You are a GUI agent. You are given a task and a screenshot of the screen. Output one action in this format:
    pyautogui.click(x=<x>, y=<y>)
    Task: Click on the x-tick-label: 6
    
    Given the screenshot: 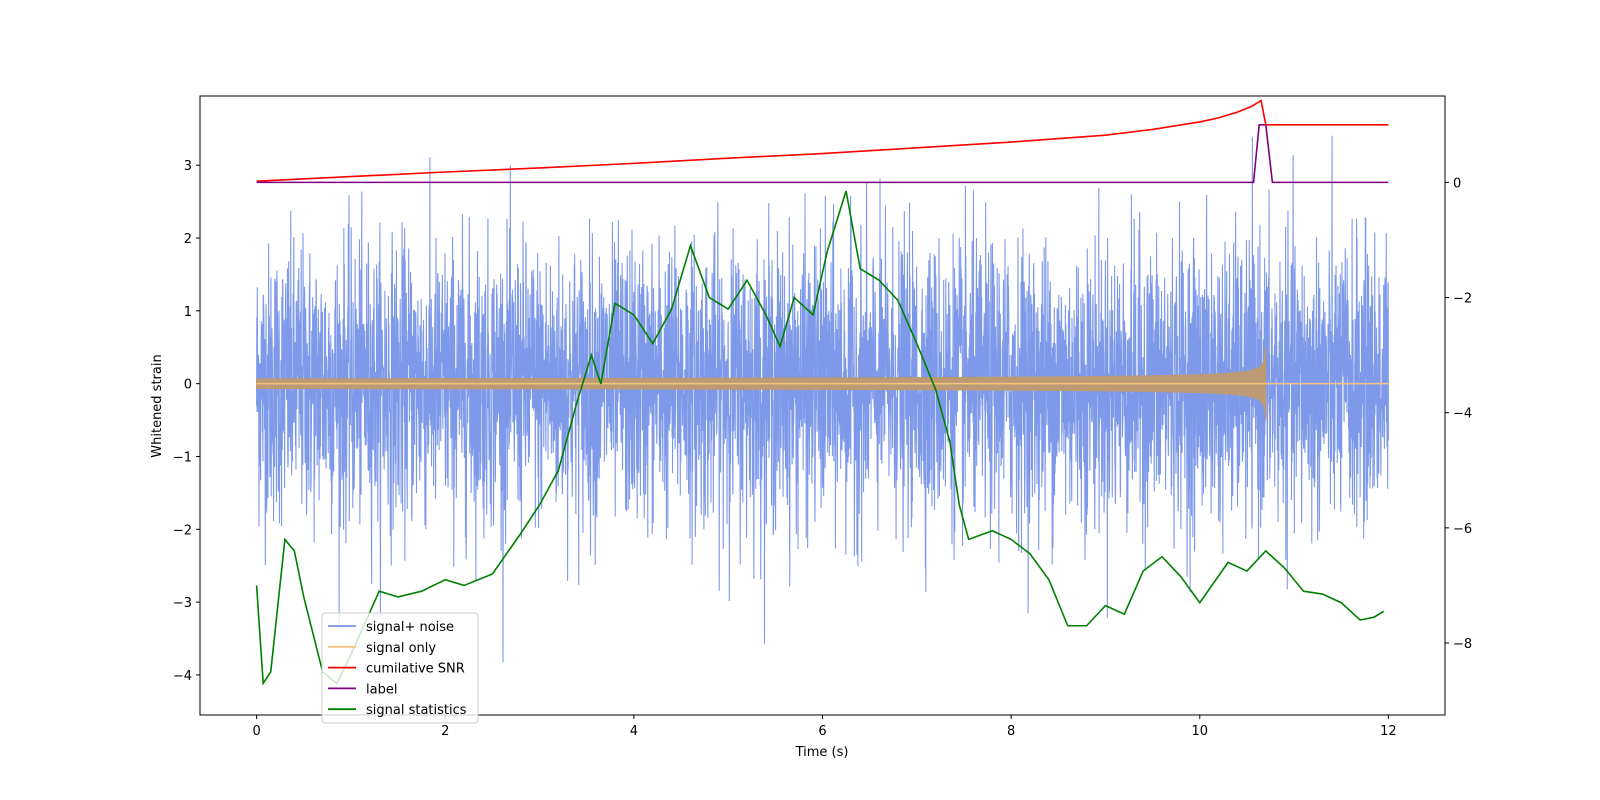 What is the action you would take?
    pyautogui.click(x=822, y=731)
    